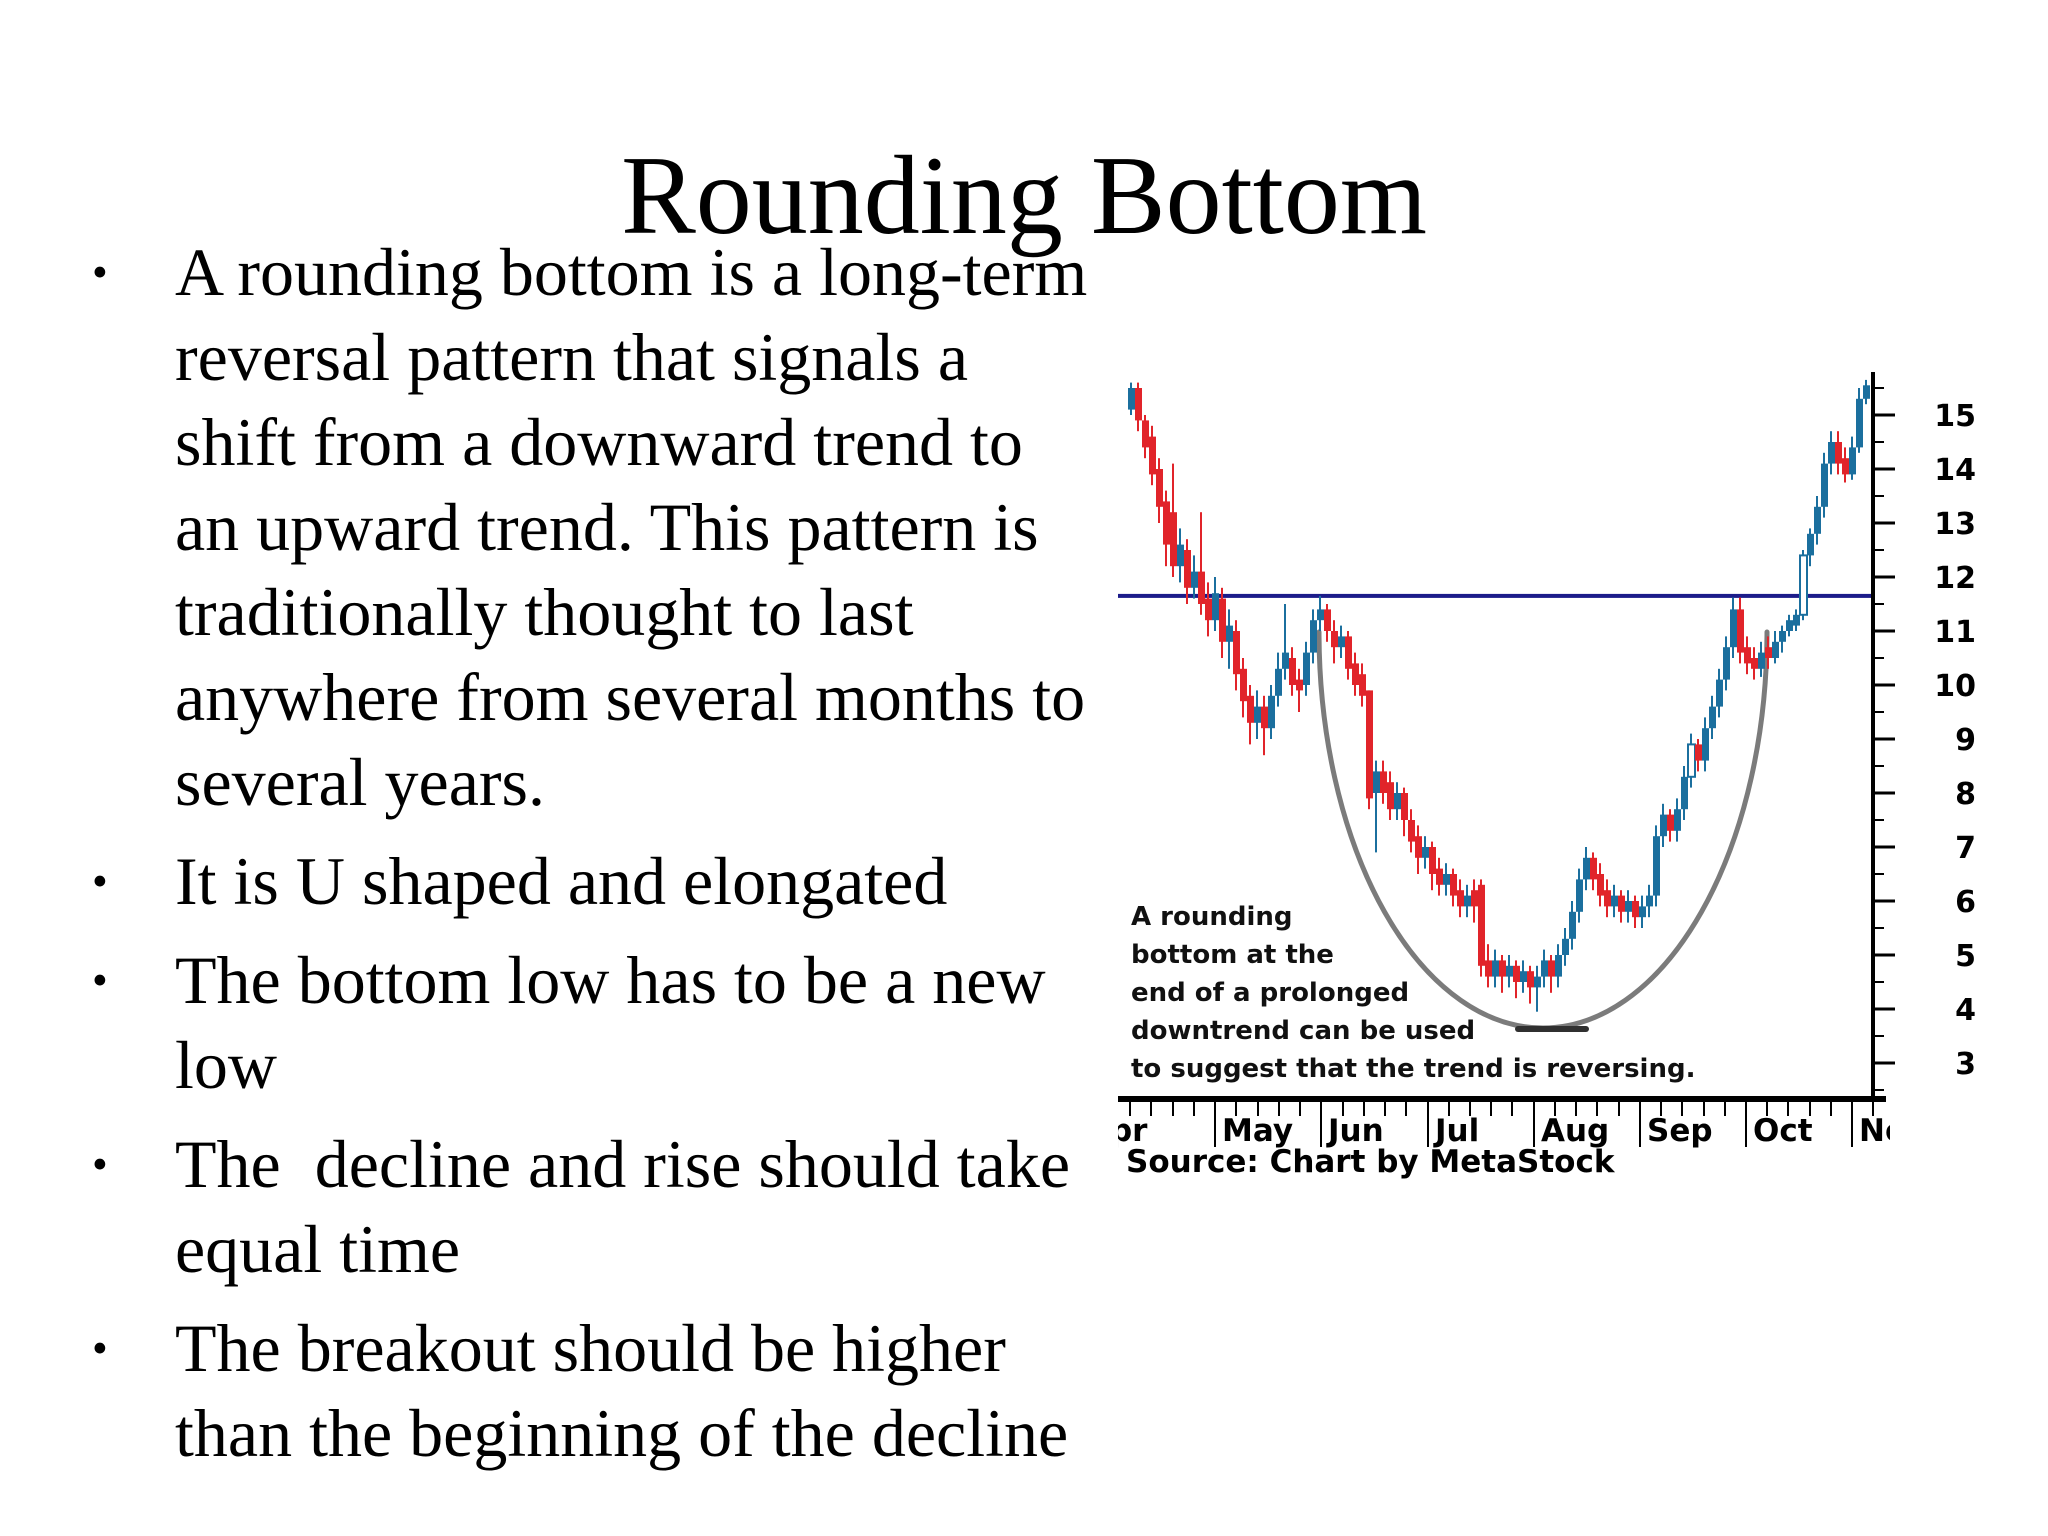  What do you see at coordinates (1955, 686) in the screenshot?
I see `y-tick-label: 10` at bounding box center [1955, 686].